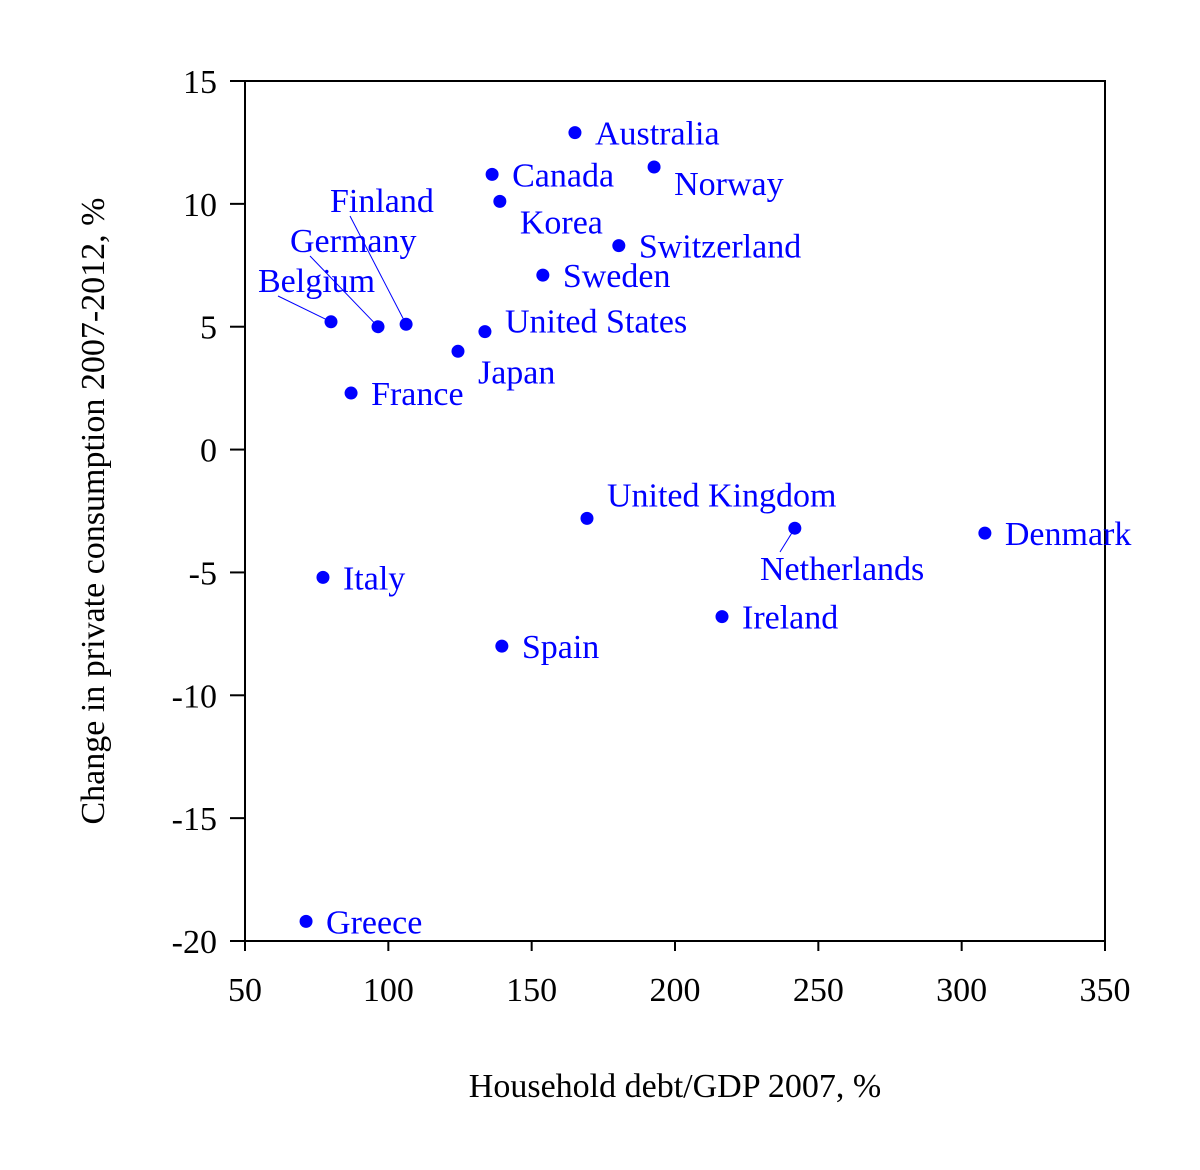 Image resolution: width=1200 pixels, height=1170 pixels. Describe the element at coordinates (388, 990) in the screenshot. I see `x-tick-label: 100` at that location.